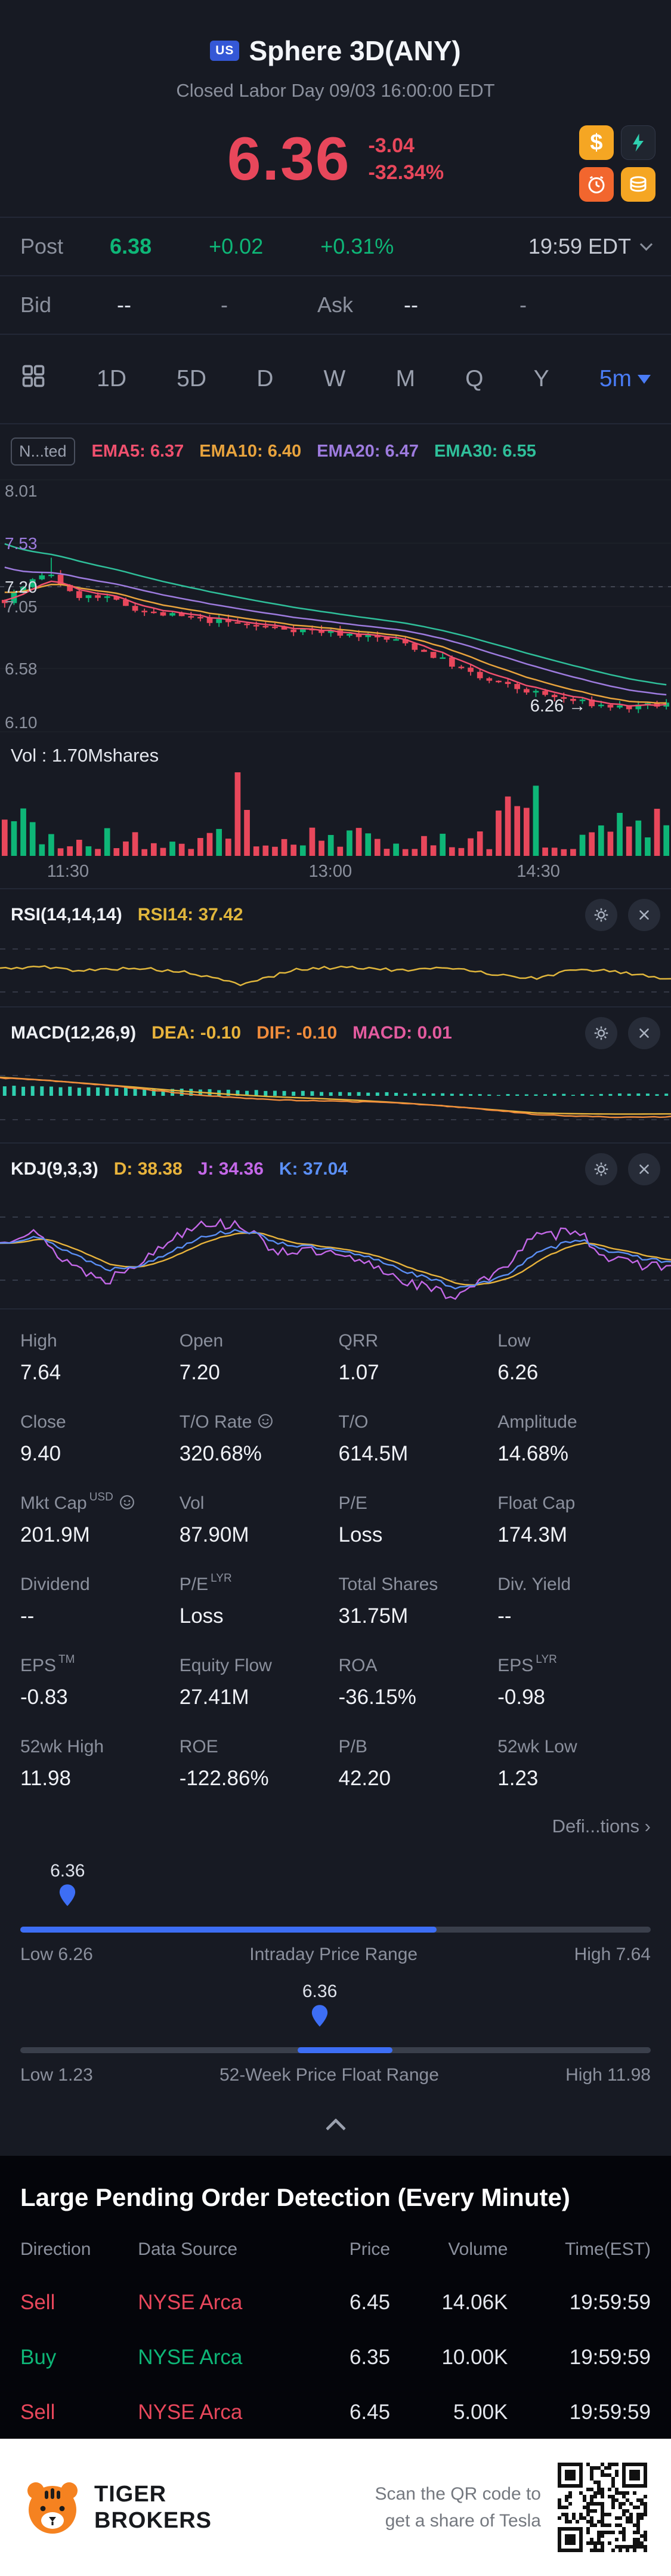 This screenshot has width=671, height=2576. Describe the element at coordinates (602, 2507) in the screenshot. I see `qr-code` at that location.